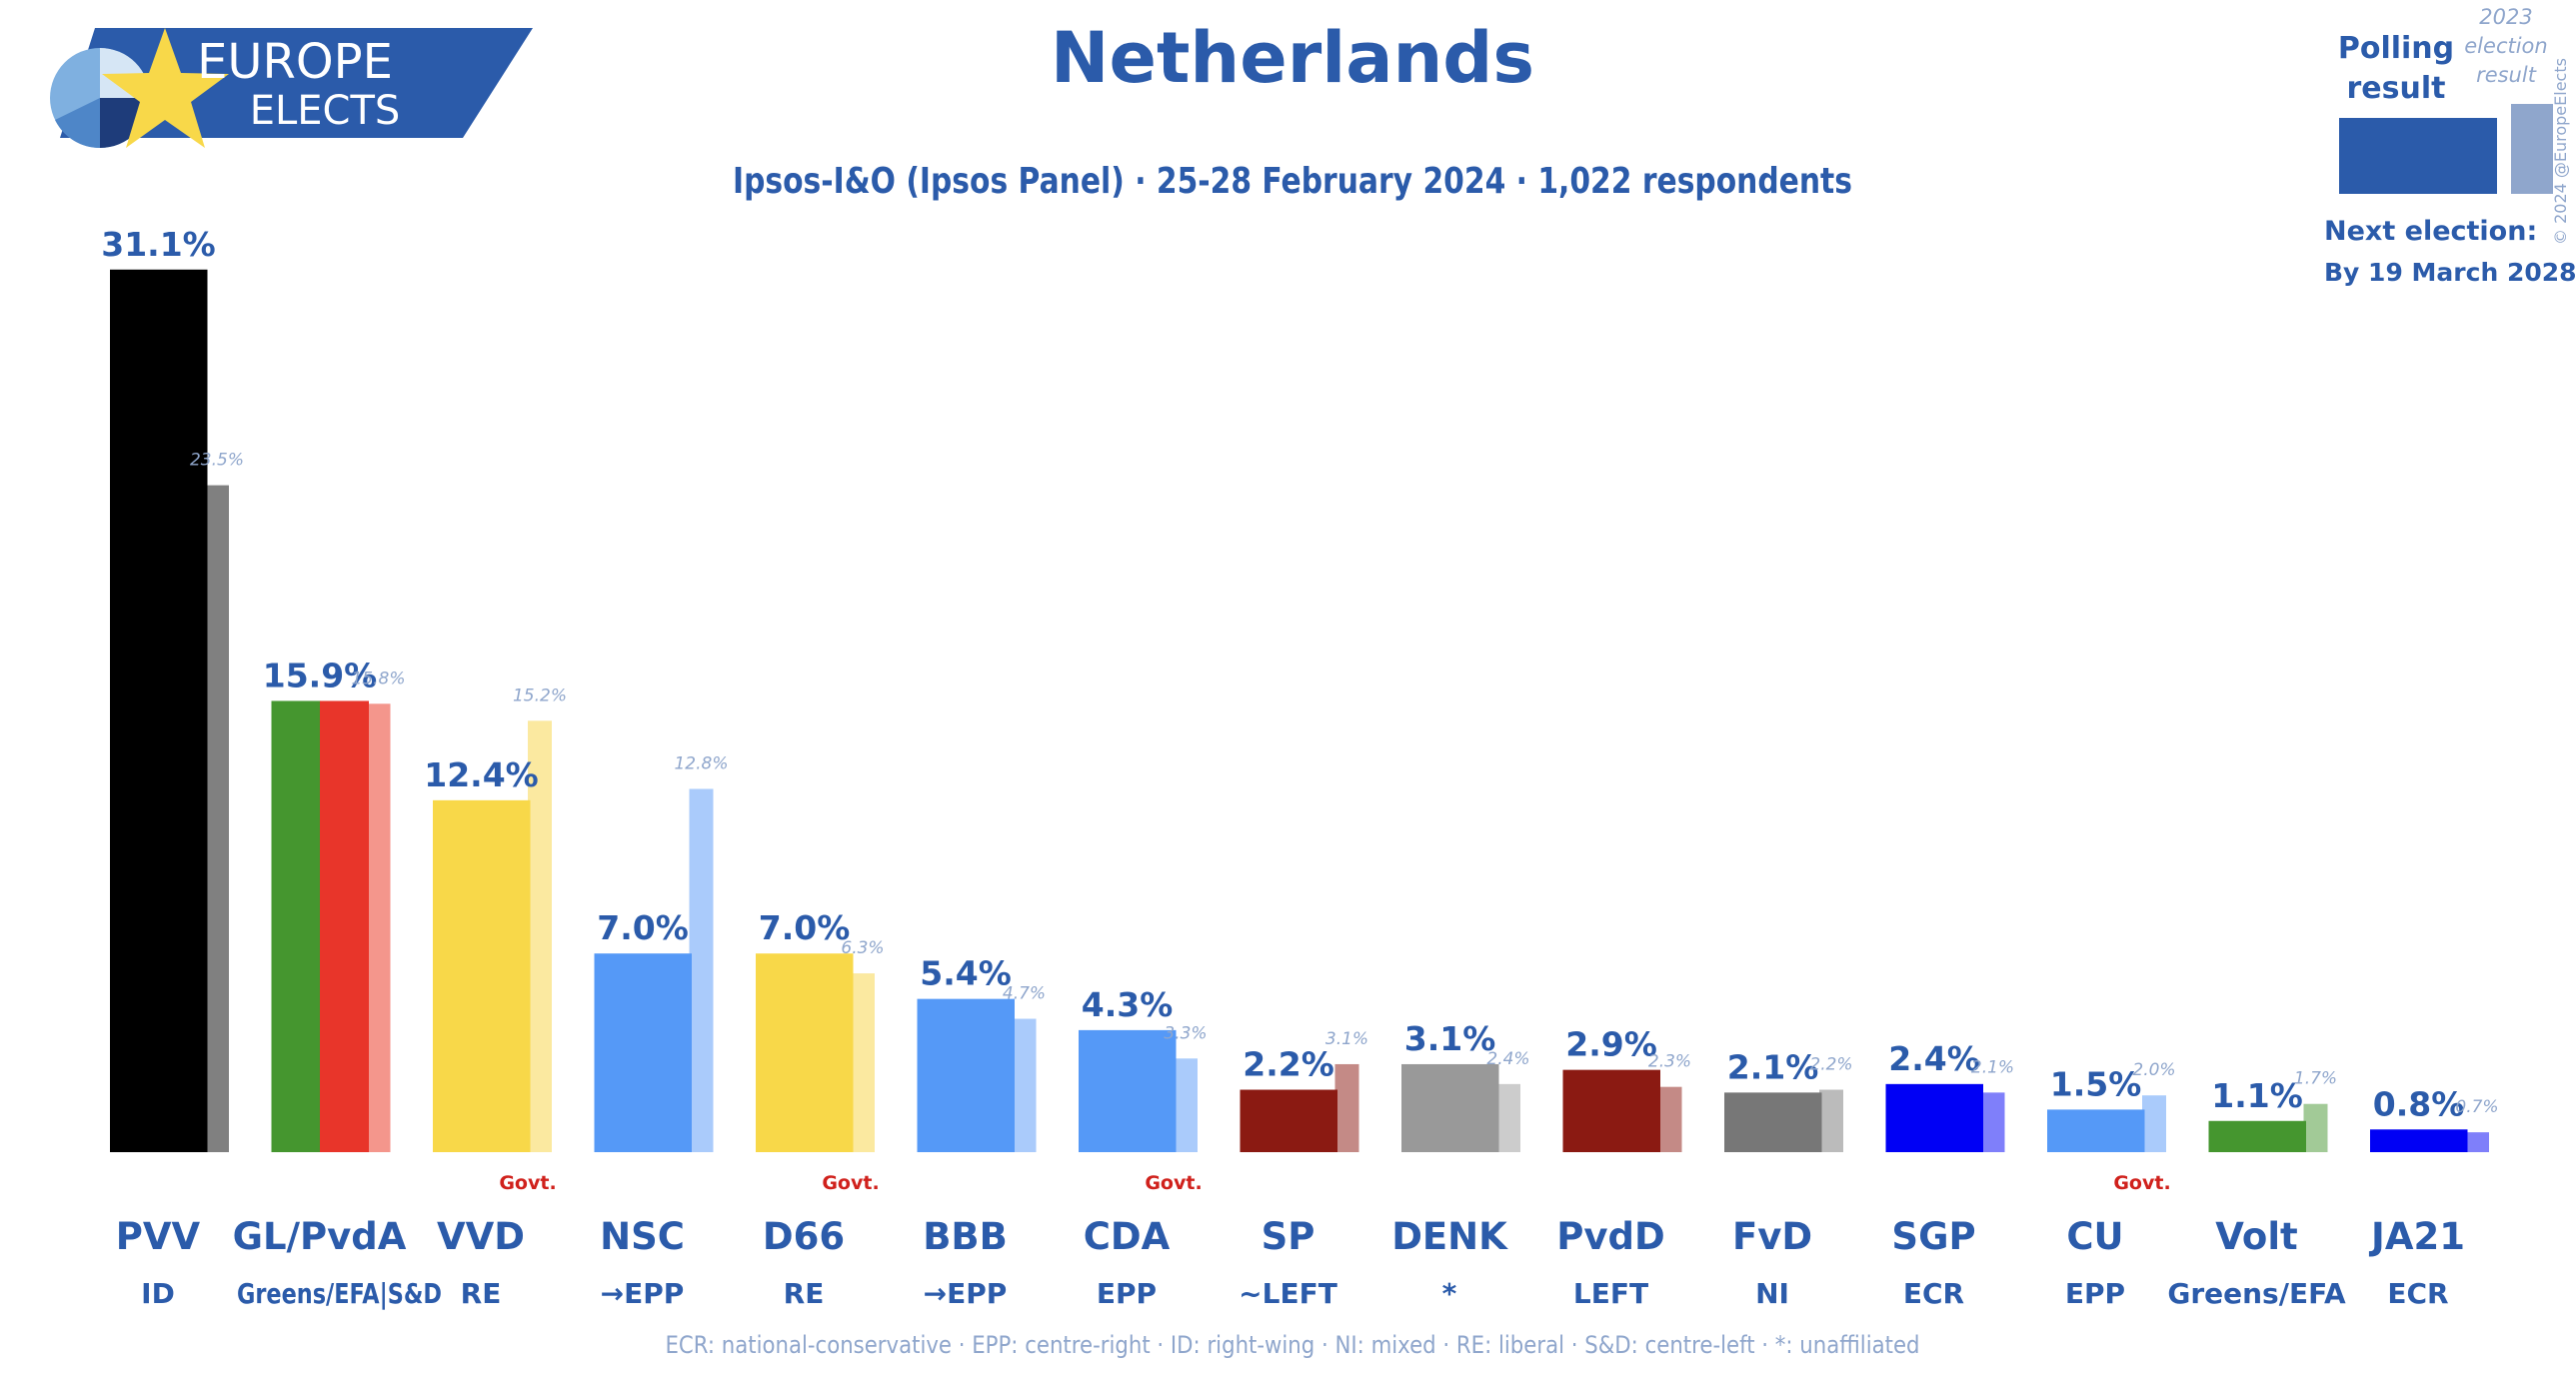 The width and height of the screenshot is (2576, 1382). What do you see at coordinates (1670, 1119) in the screenshot?
I see `previous-bar-pvdd` at bounding box center [1670, 1119].